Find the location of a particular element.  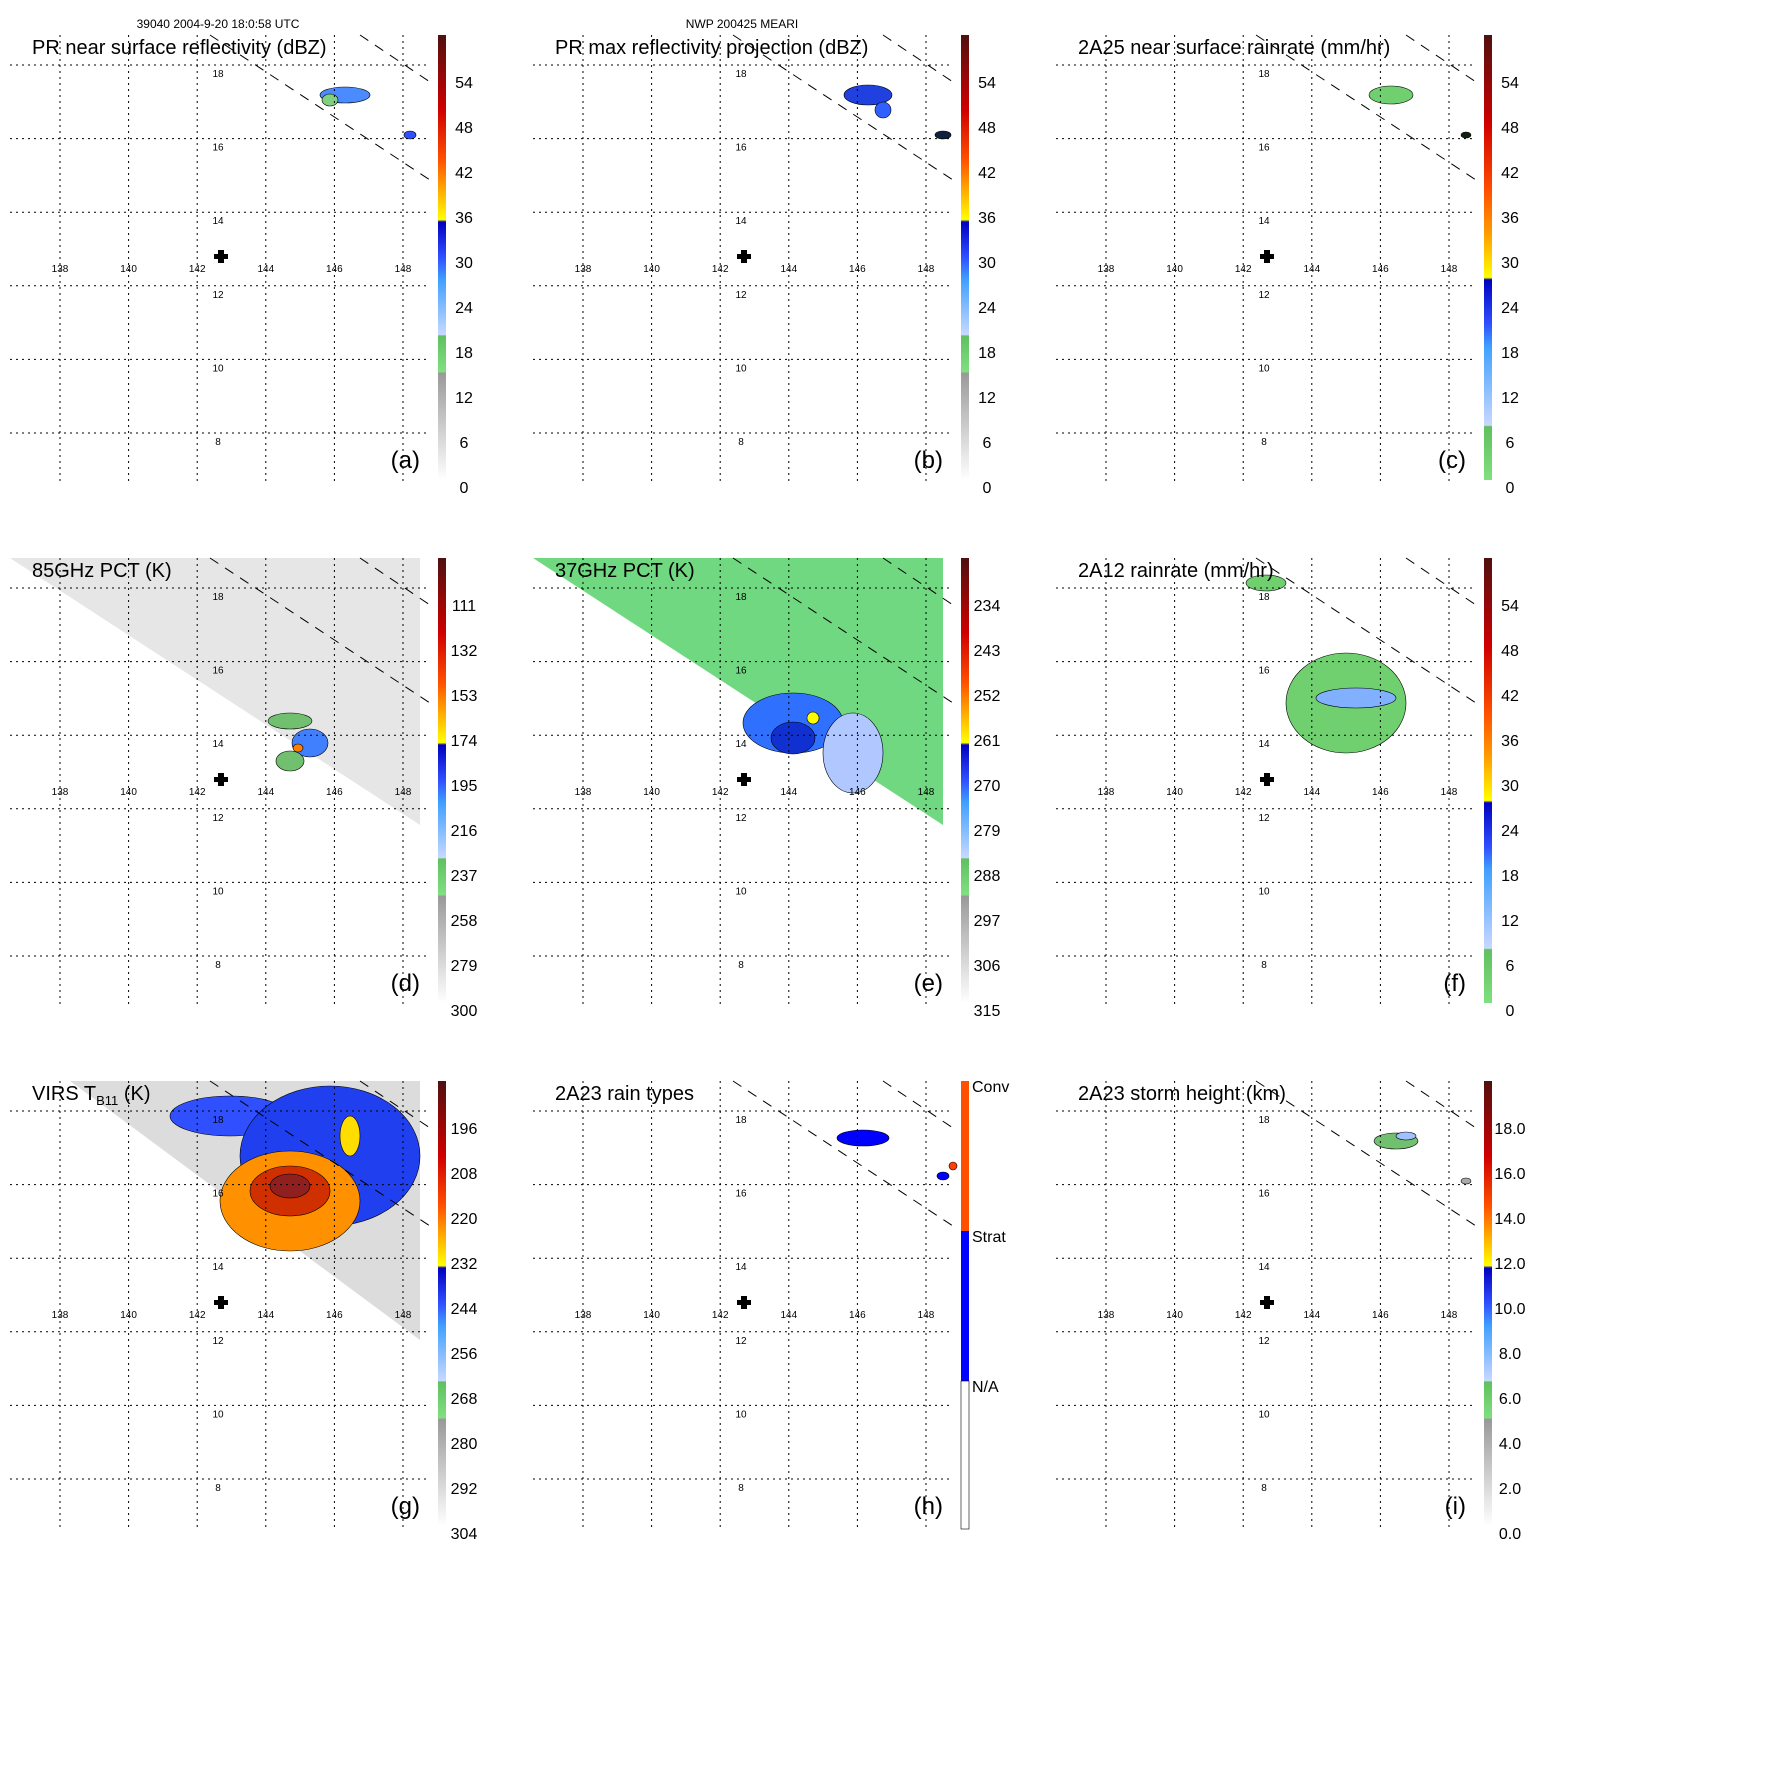

colorbar-tick-label: 6.0 is located at coordinates (1510, 1399).